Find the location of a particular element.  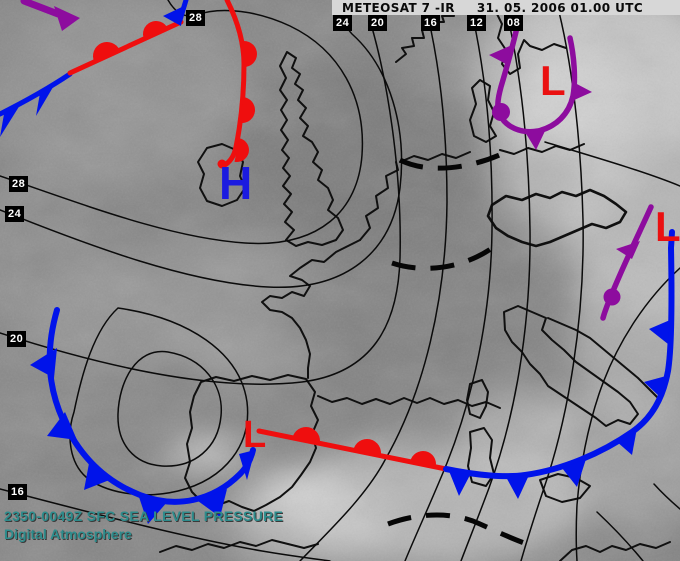

low-pressure-symbol-baltic: L is located at coordinates (553, 80).